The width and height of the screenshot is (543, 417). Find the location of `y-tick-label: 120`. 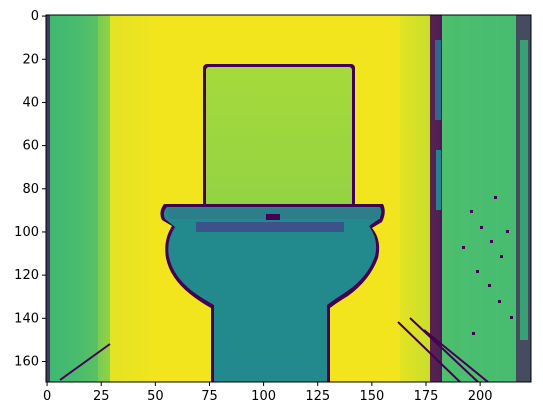

y-tick-label: 120 is located at coordinates (26, 275).